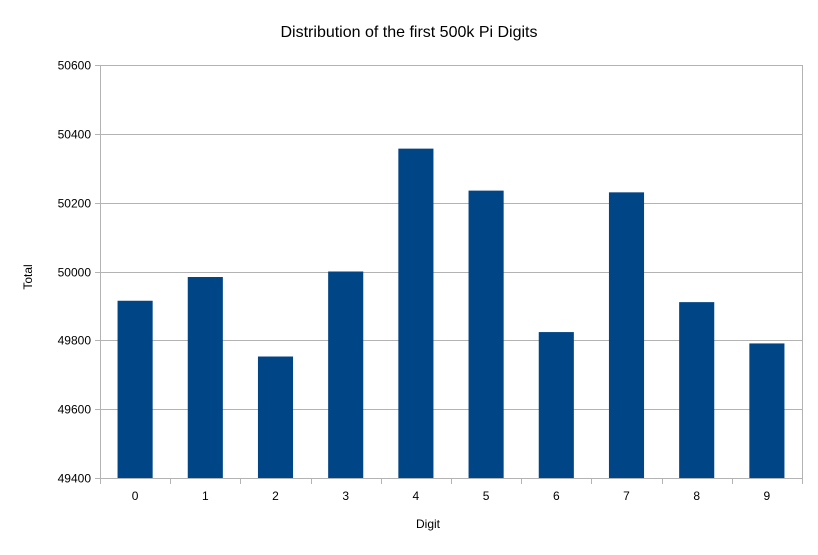  What do you see at coordinates (75, 341) in the screenshot?
I see `y-tick-label: 49800` at bounding box center [75, 341].